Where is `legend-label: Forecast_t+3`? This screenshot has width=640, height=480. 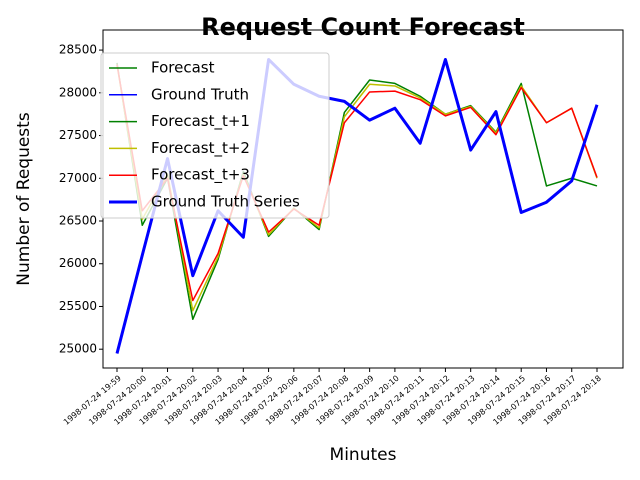
legend-label: Forecast_t+3 is located at coordinates (200, 175).